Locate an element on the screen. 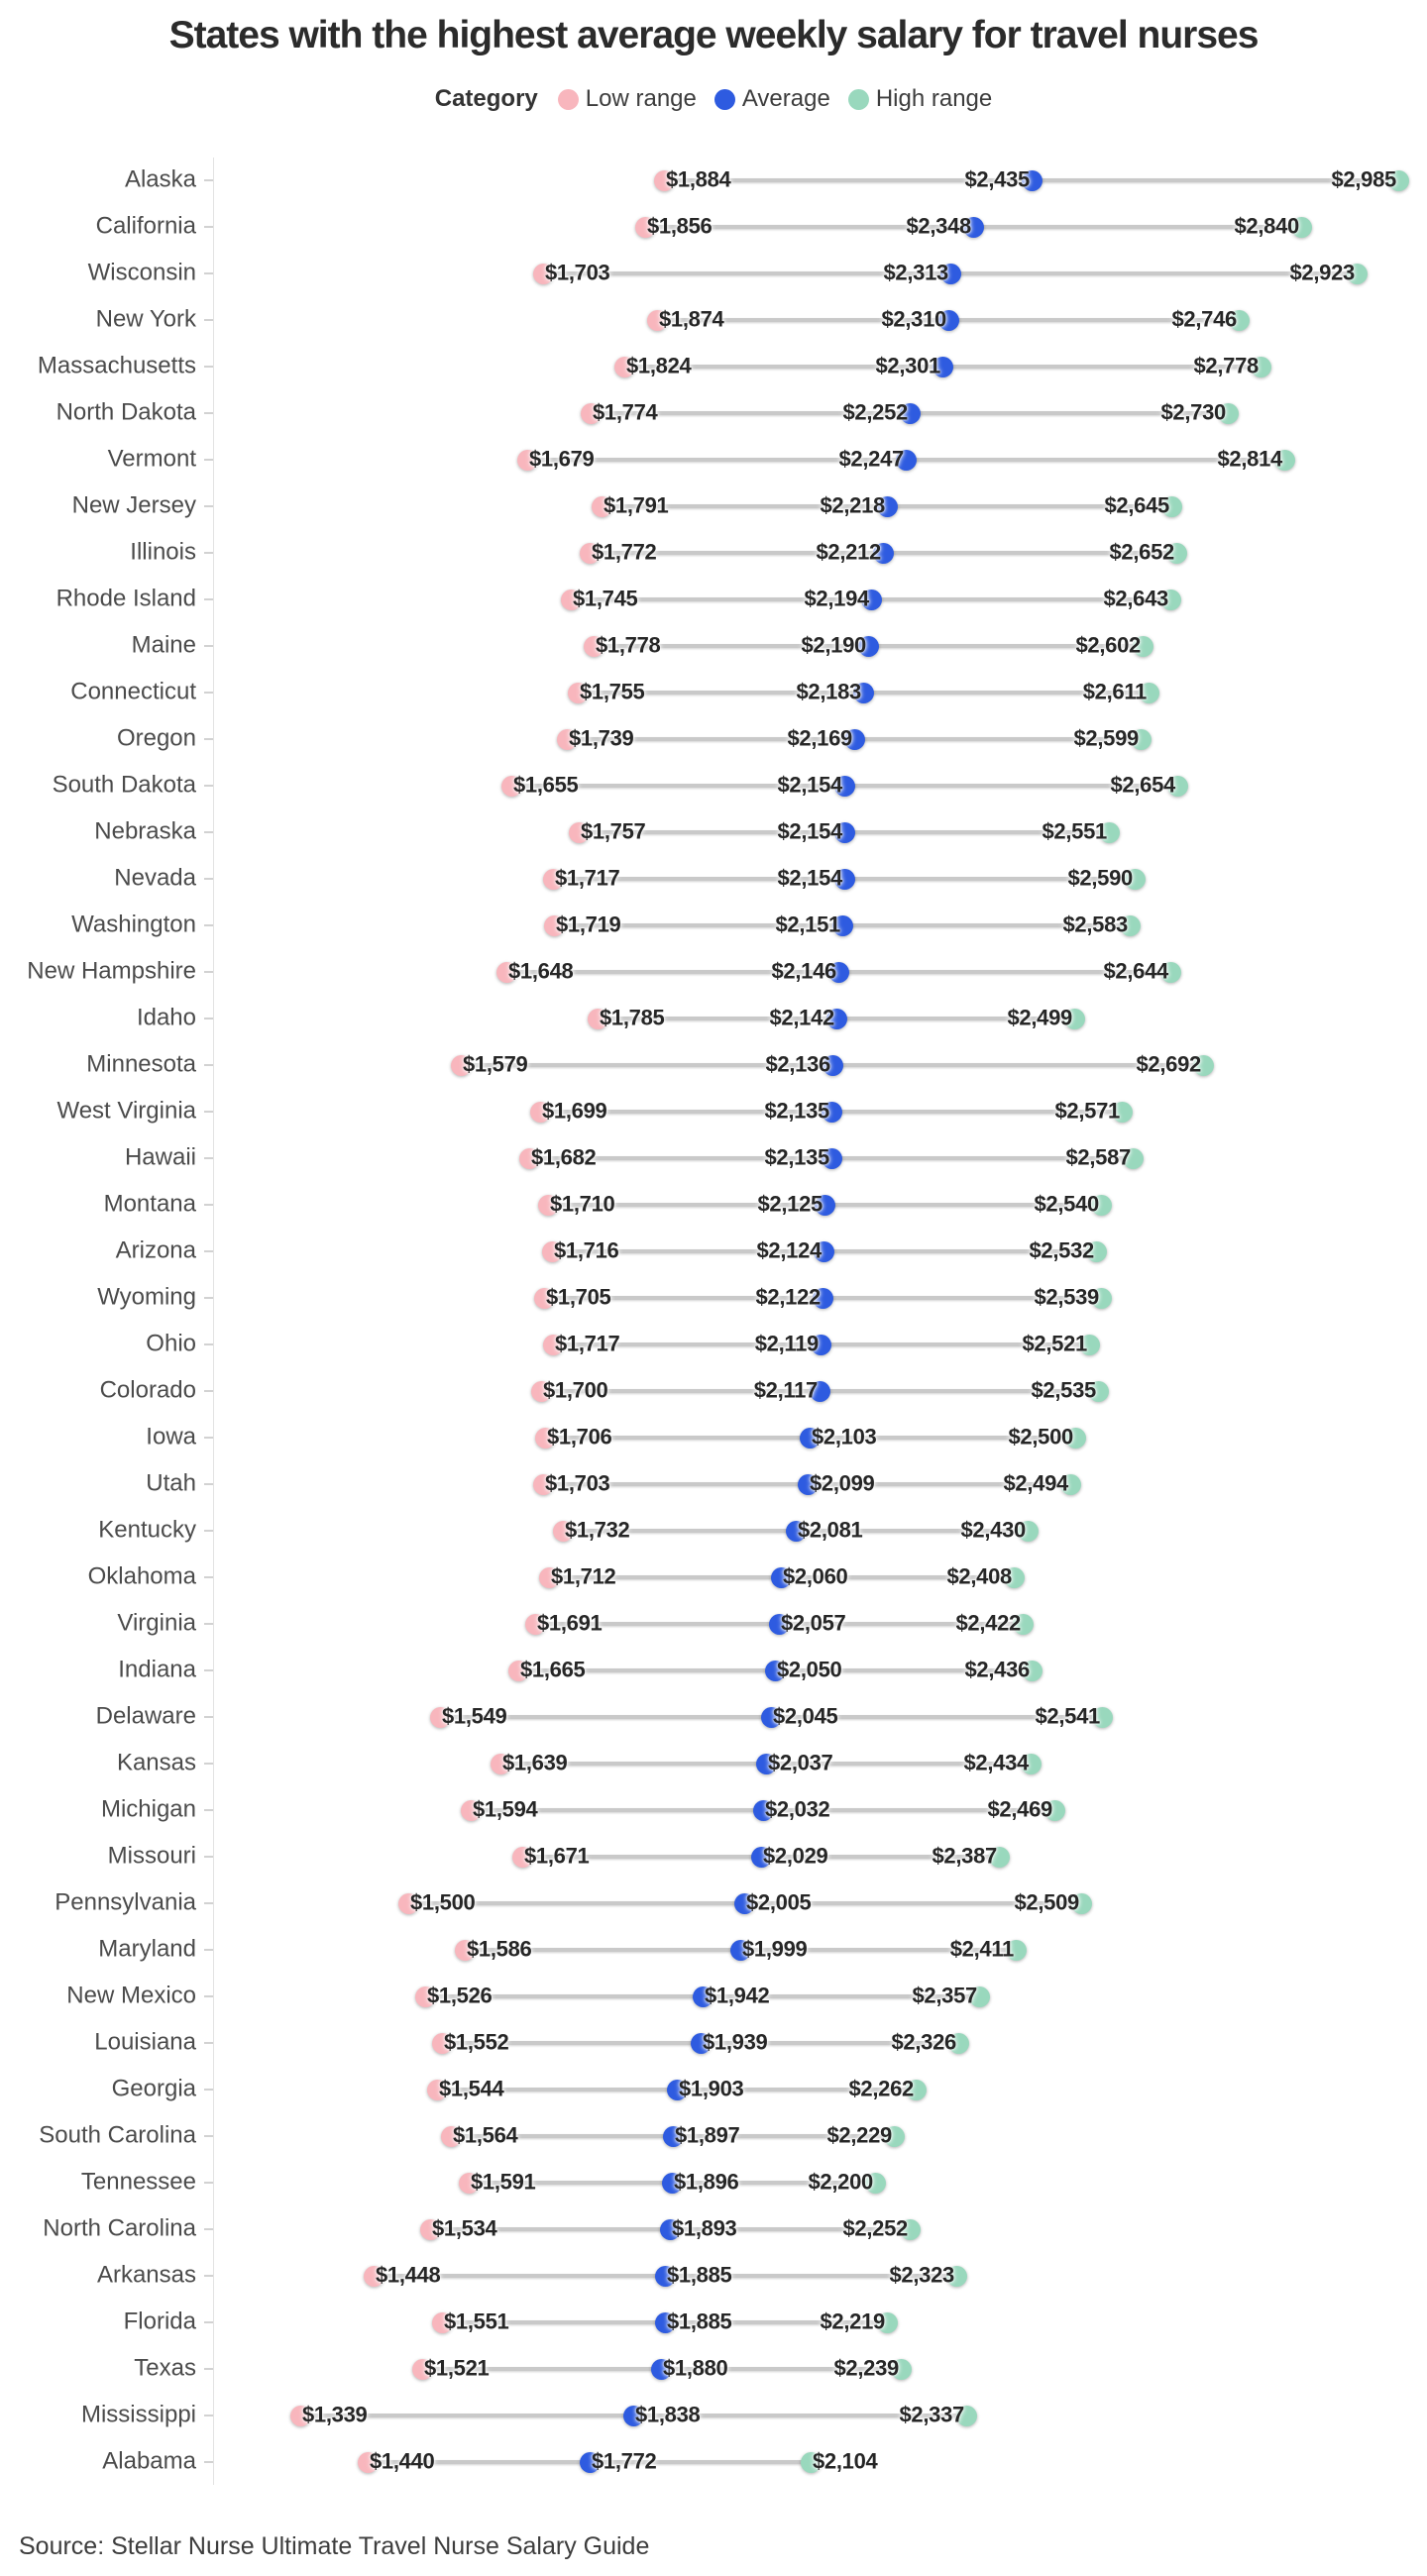 The height and width of the screenshot is (2576, 1427). legend-item-label: High range is located at coordinates (934, 98).